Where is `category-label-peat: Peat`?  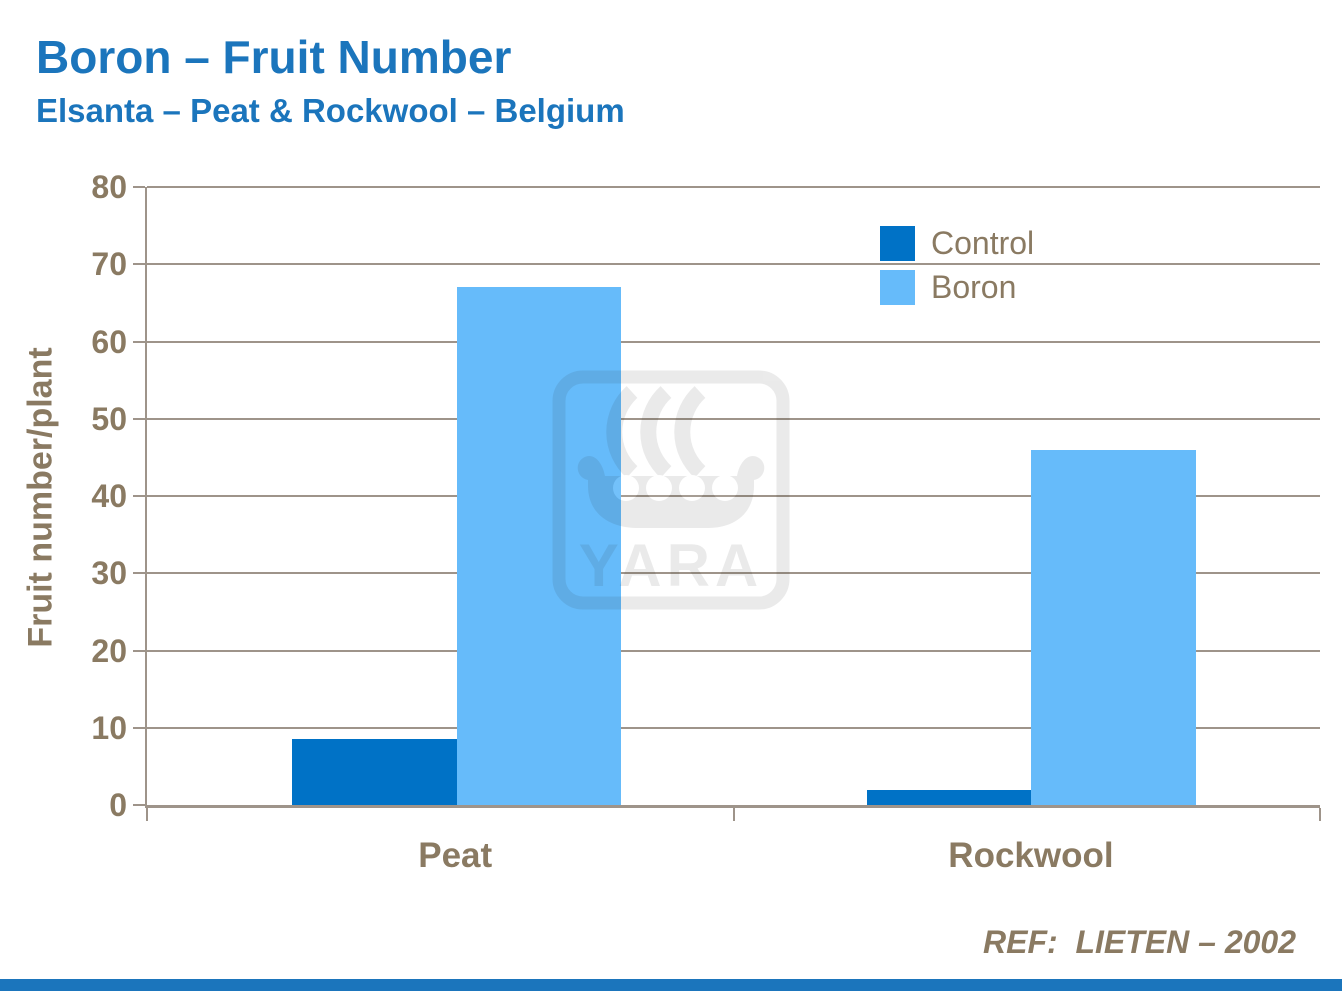 category-label-peat: Peat is located at coordinates (455, 855).